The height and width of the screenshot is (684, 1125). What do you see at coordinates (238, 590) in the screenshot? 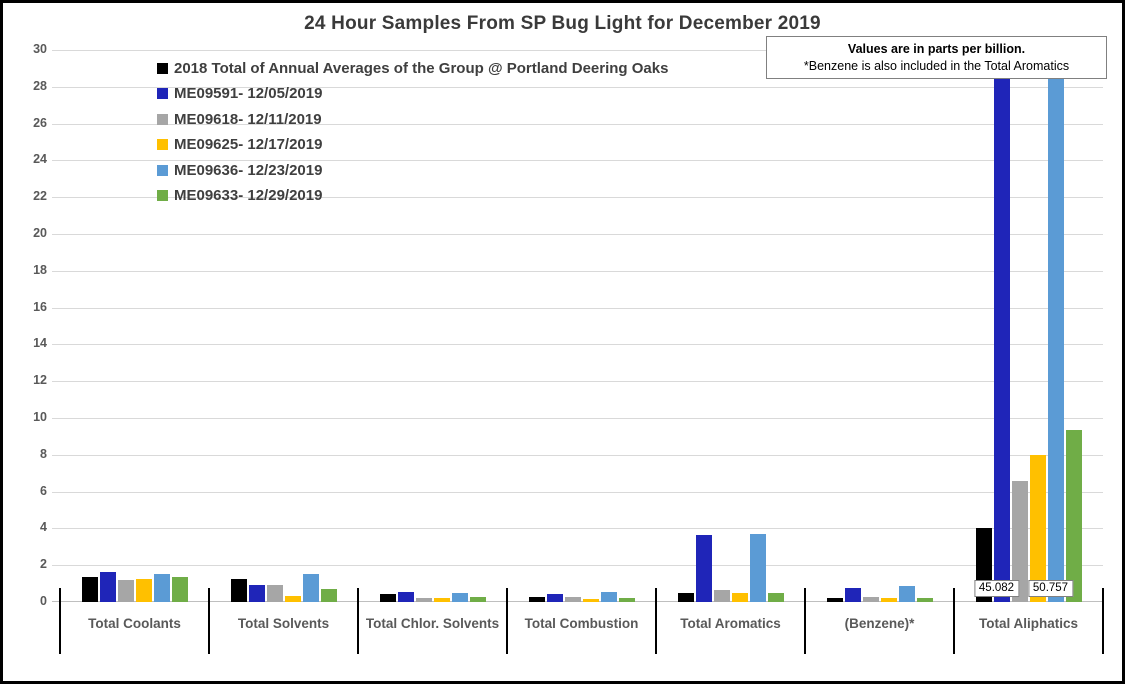
I see `bar-s0-c1` at bounding box center [238, 590].